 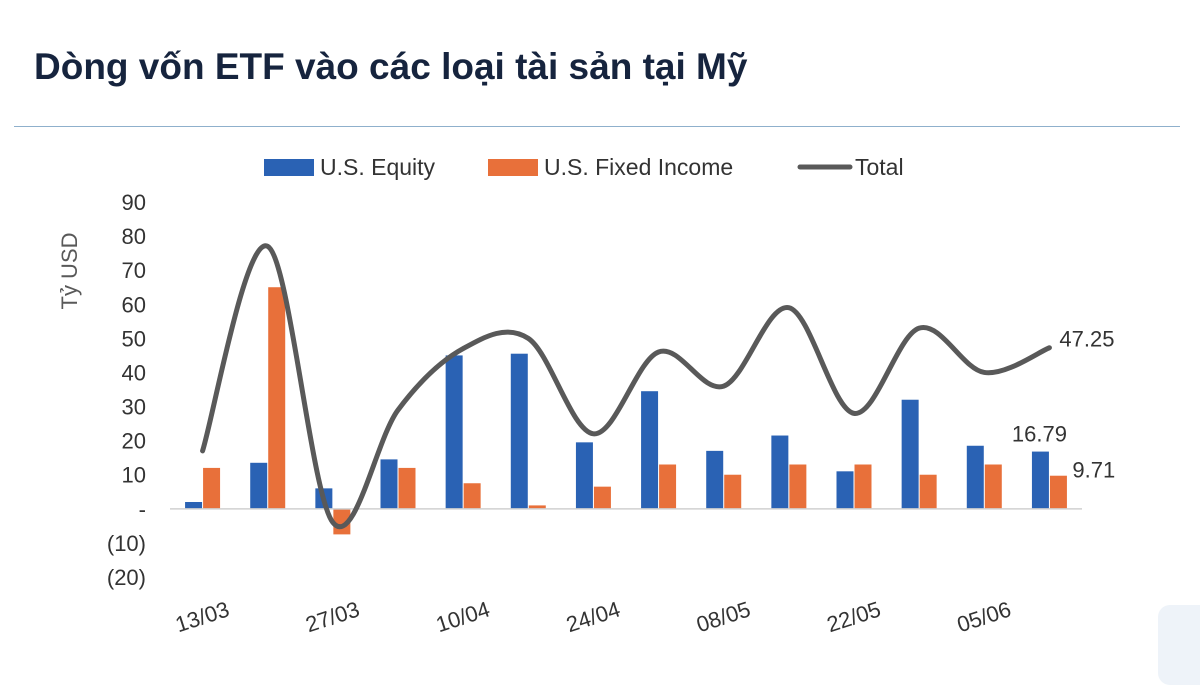 I want to click on y-tick-label: 80, so click(x=134, y=236).